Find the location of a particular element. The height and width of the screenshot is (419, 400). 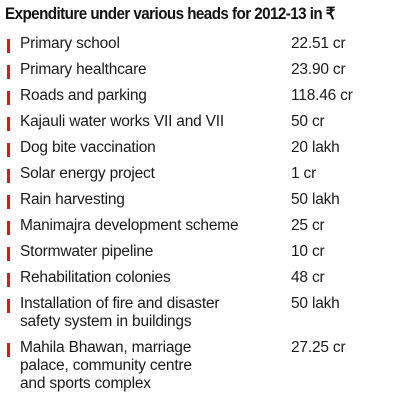

list-item: Primary healthcare 23.90 cr is located at coordinates (200, 73).